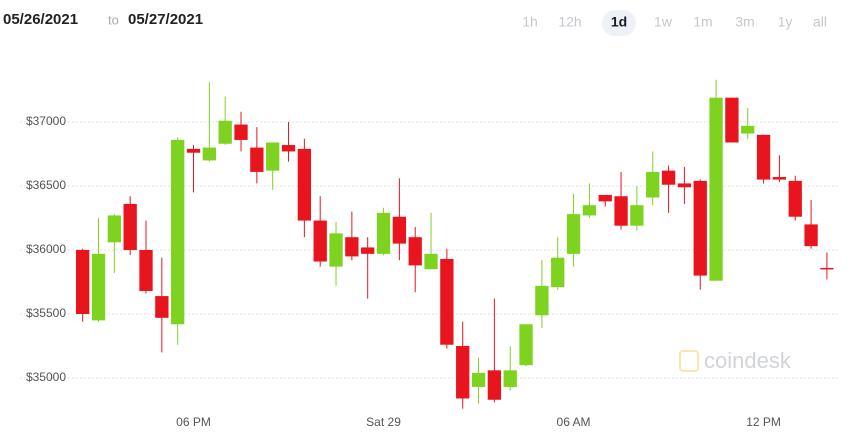 The image size is (861, 438). Describe the element at coordinates (820, 22) in the screenshot. I see `timeframe-button: all` at that location.